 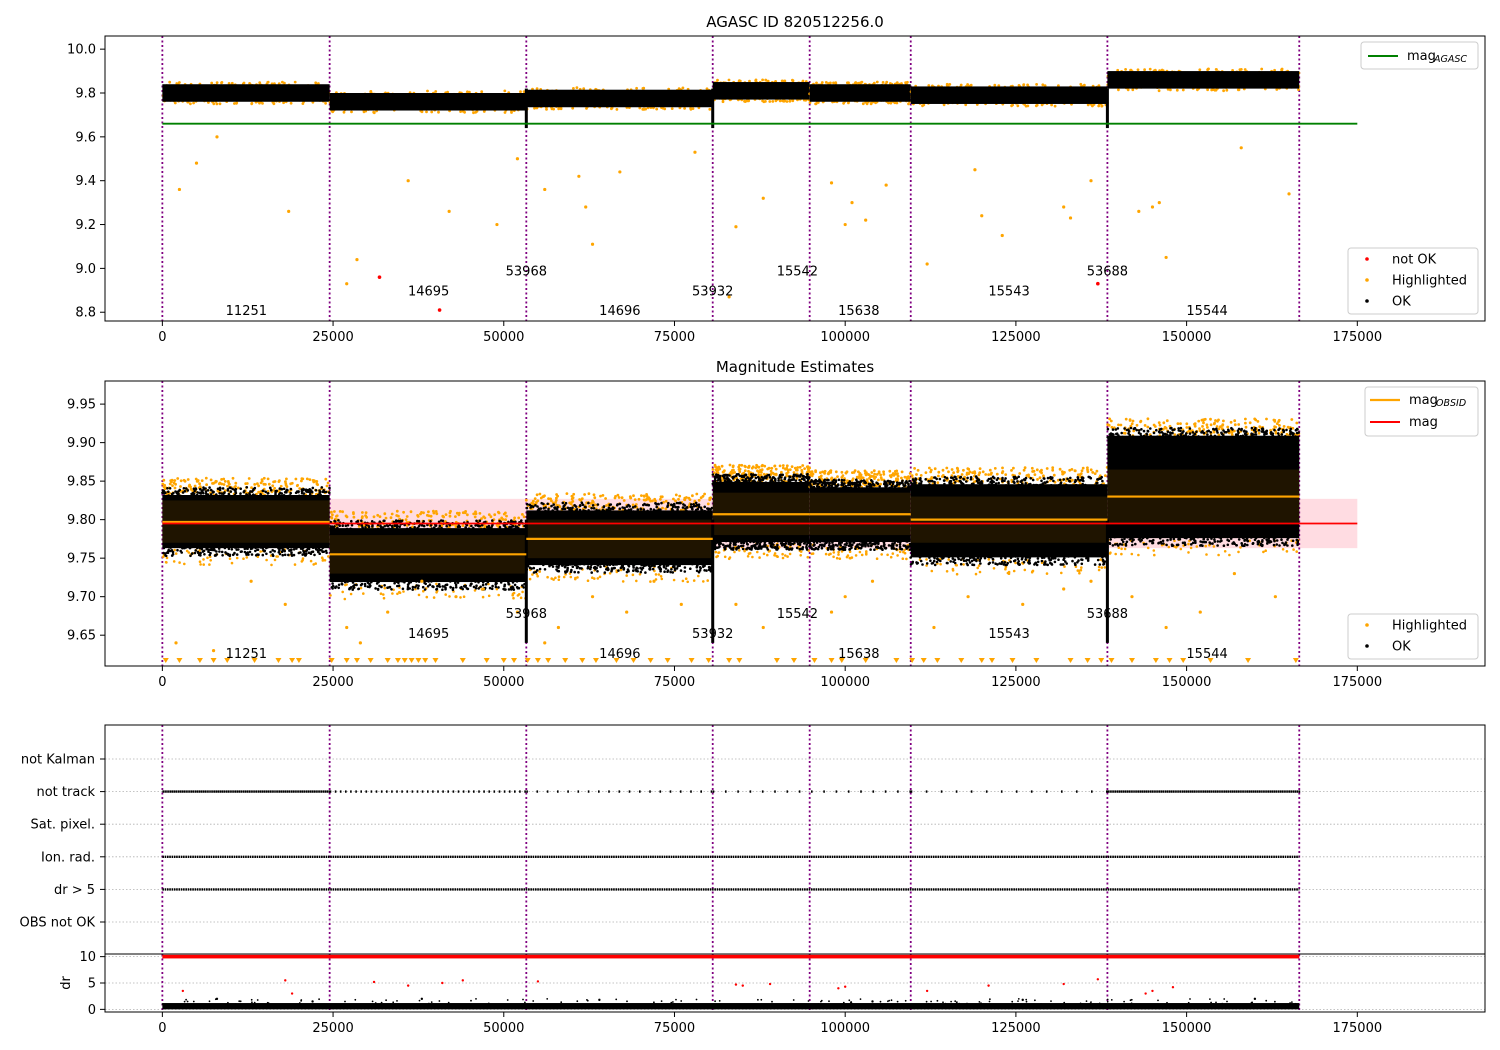 I want to click on magnitude-estimates-ytick-label: 9.75, so click(x=81, y=559).